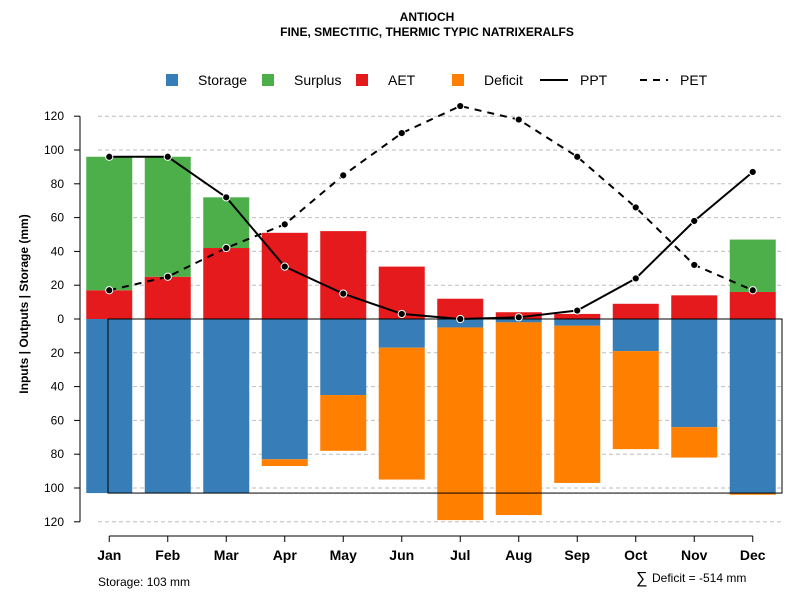 Image resolution: width=800 pixels, height=600 pixels. What do you see at coordinates (60, 319) in the screenshot?
I see `y-tick-label: 0` at bounding box center [60, 319].